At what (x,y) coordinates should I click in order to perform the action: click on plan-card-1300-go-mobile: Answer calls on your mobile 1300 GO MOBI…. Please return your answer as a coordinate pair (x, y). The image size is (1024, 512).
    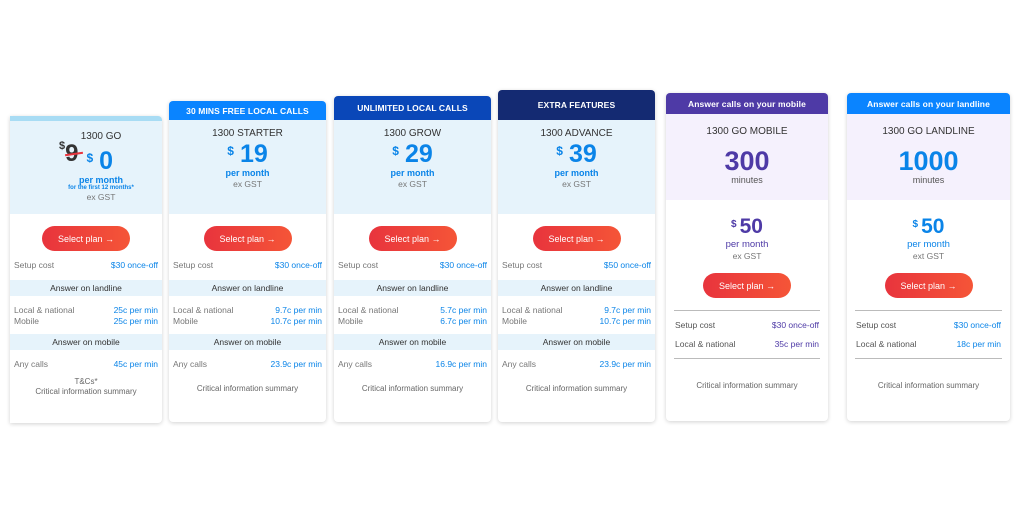
    Looking at the image, I should click on (747, 257).